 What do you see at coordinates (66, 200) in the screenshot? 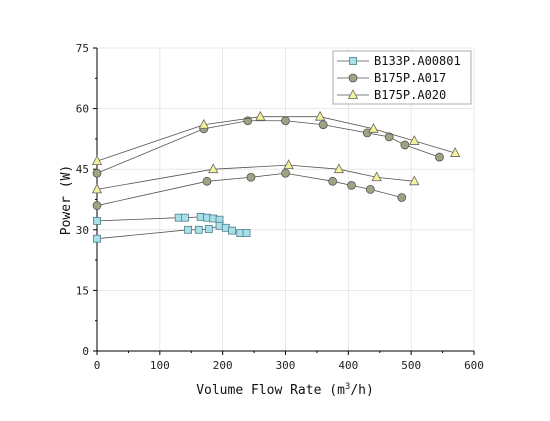
I see `y-axis-title: Power (W)` at bounding box center [66, 200].